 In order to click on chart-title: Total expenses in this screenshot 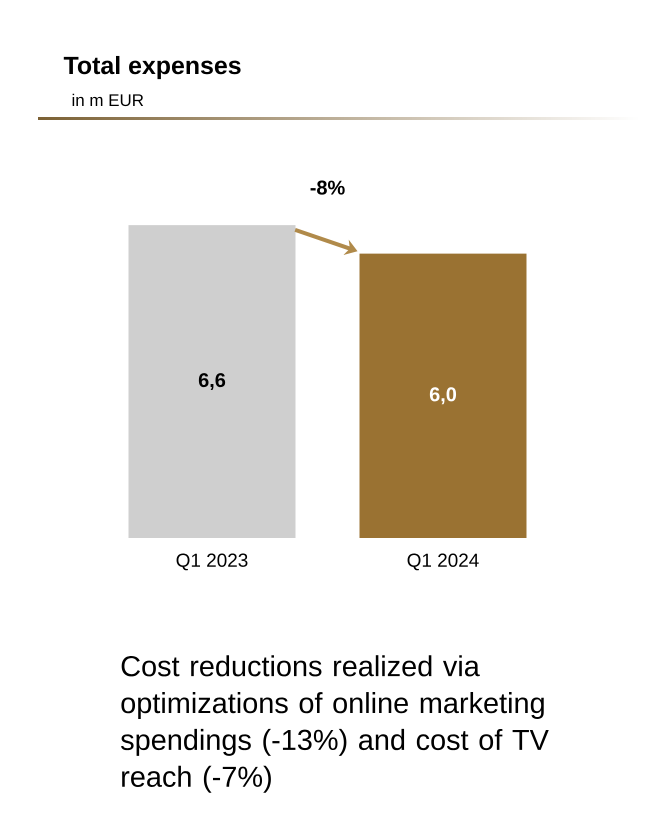, I will do `click(152, 68)`.